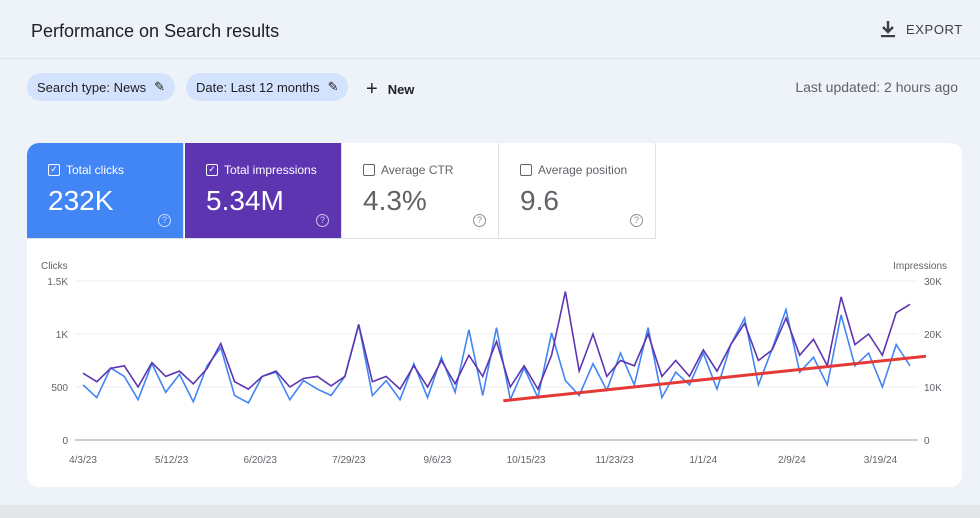 The image size is (980, 518). Describe the element at coordinates (438, 460) in the screenshot. I see `x-tick-label: 9/6/23` at that location.